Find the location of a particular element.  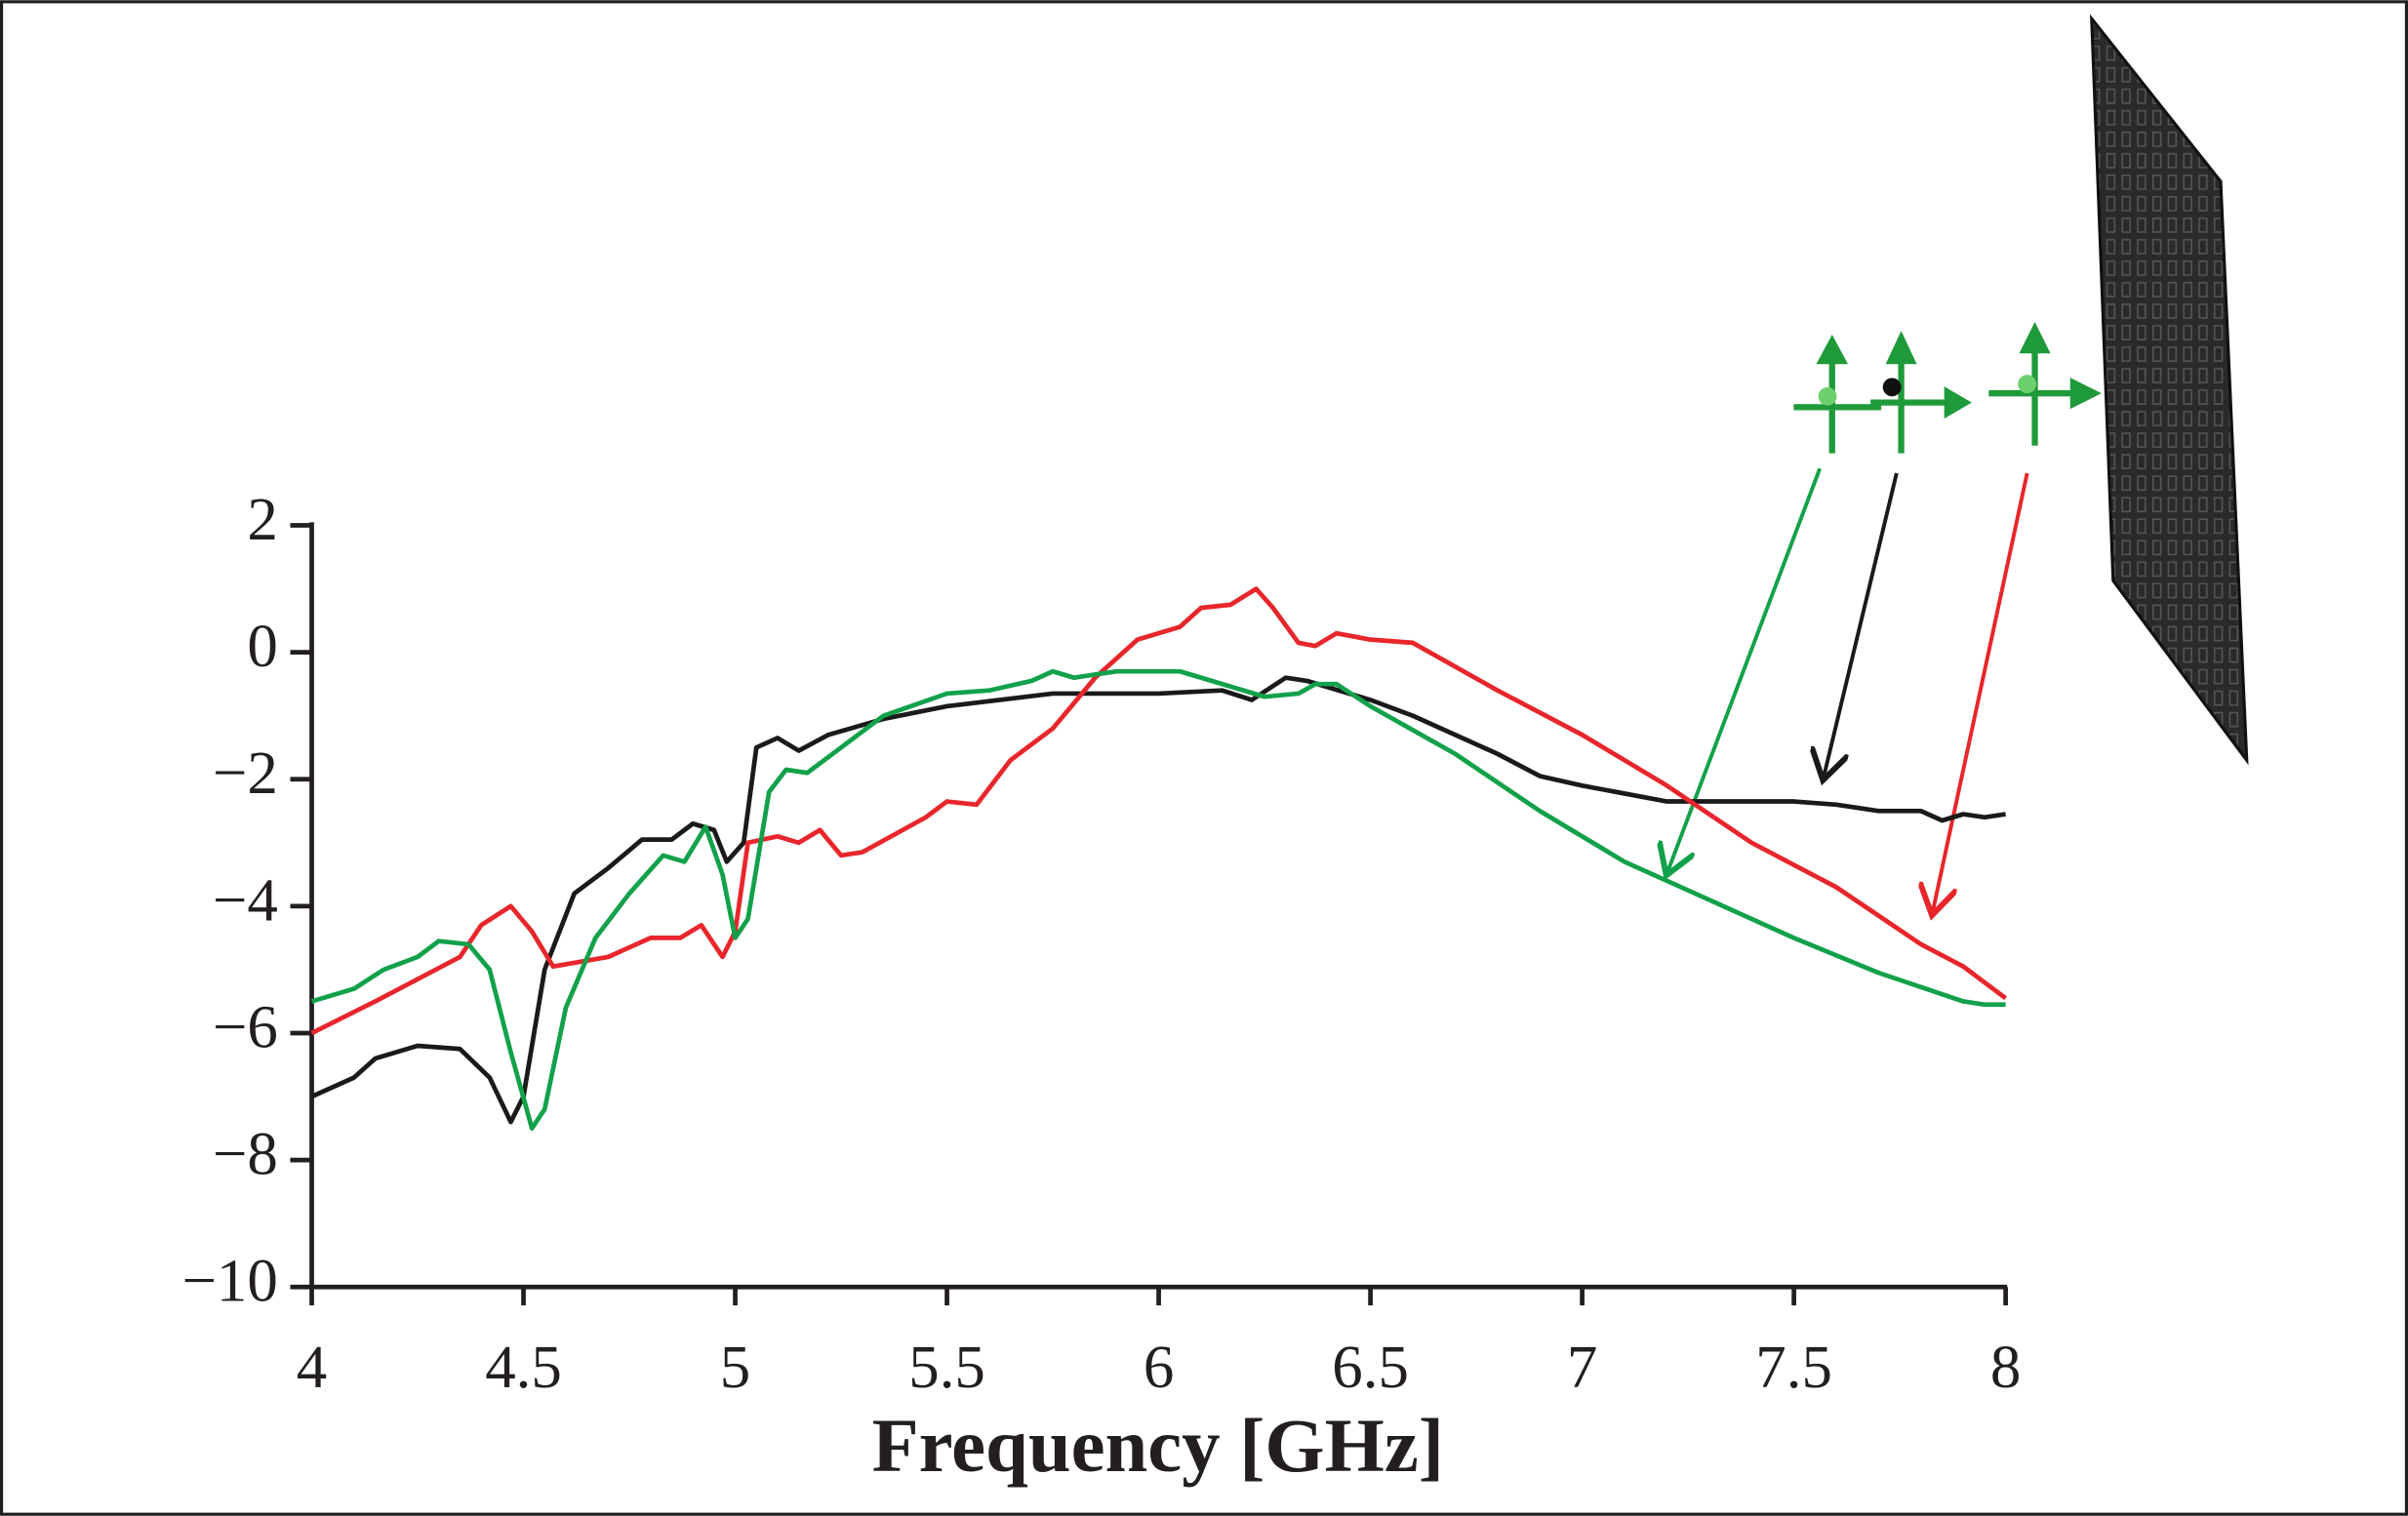

x-tick-label: 6.5 is located at coordinates (1370, 1367).